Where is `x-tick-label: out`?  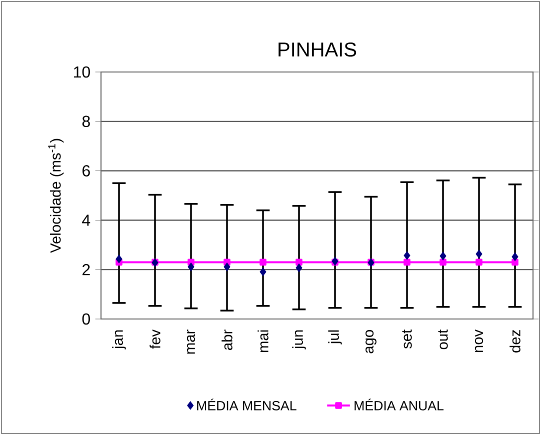 x-tick-label: out is located at coordinates (443, 340).